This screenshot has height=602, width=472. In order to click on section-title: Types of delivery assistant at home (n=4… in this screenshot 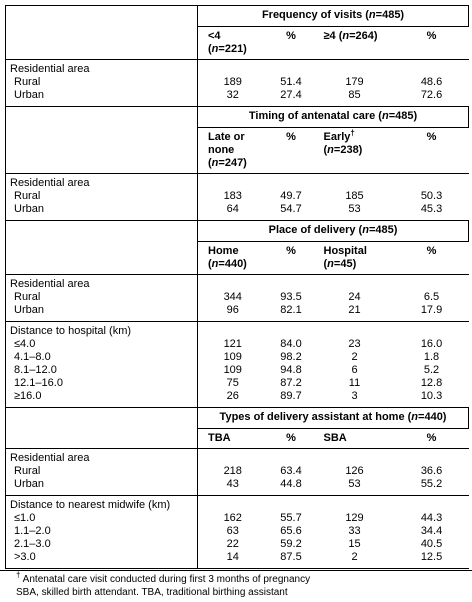, I will do `click(333, 418)`.